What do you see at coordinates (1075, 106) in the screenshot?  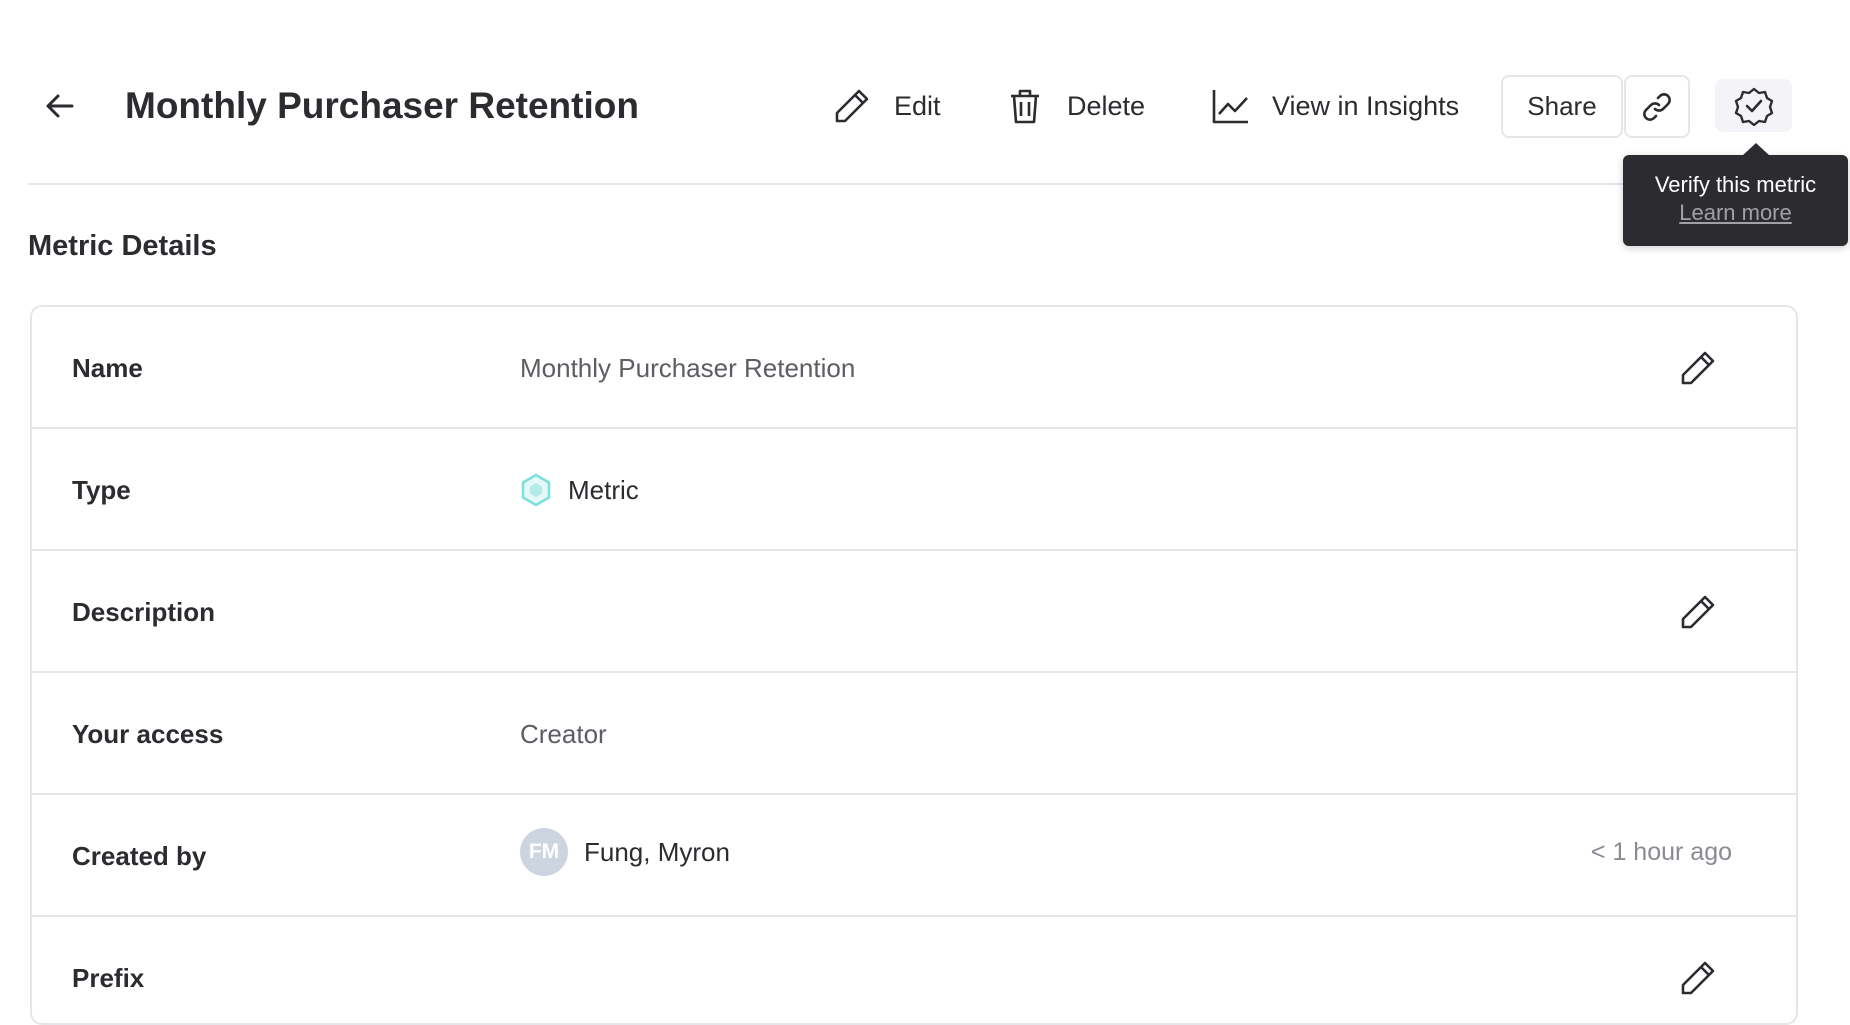 I see `delete-button: Delete` at bounding box center [1075, 106].